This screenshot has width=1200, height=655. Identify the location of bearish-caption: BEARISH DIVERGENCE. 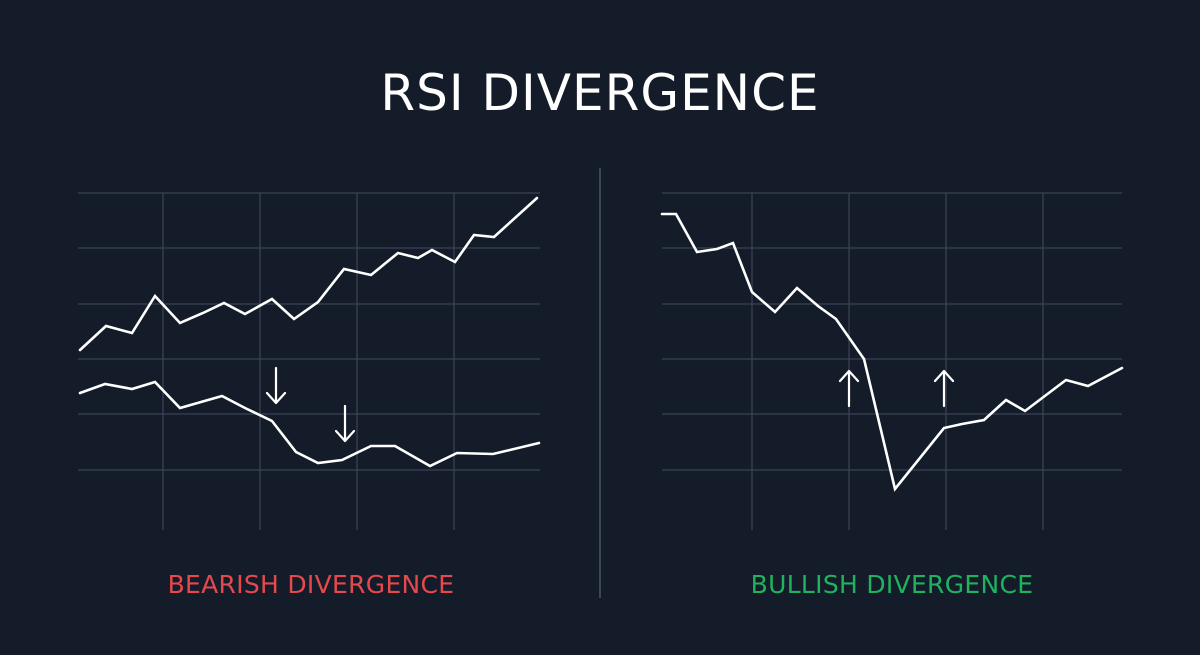
(311, 584).